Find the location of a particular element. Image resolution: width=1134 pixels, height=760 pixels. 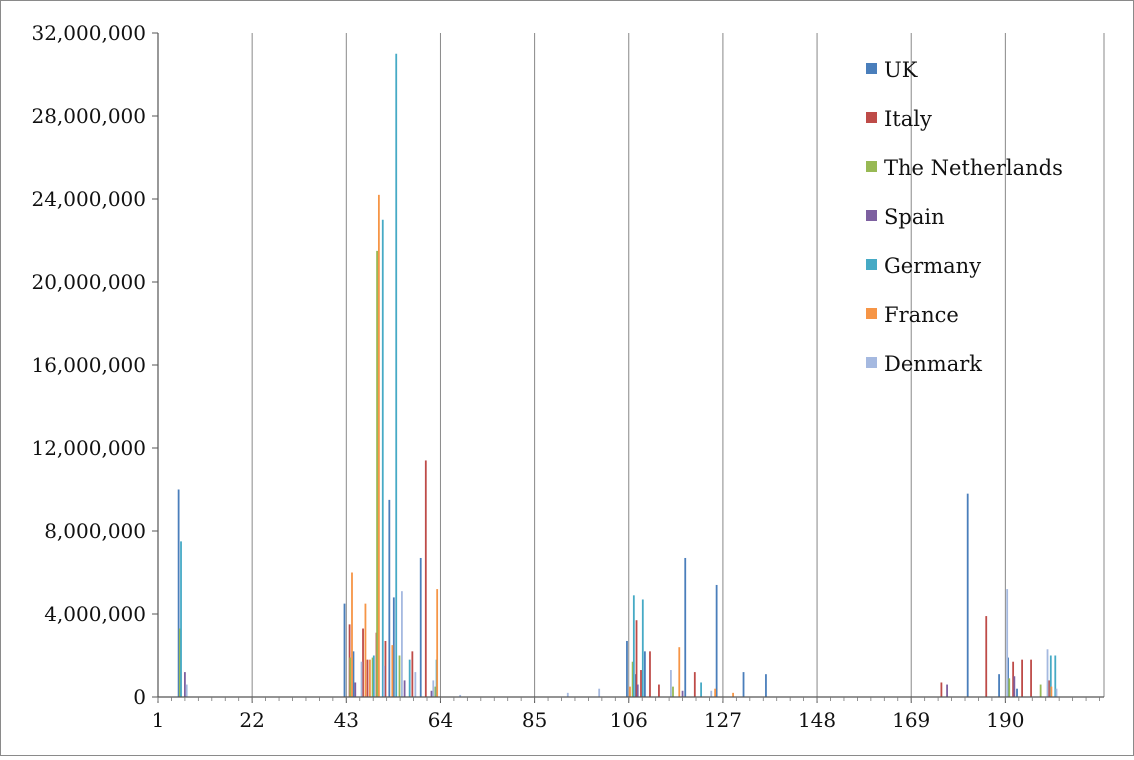

x-tick-label: 169 is located at coordinates (911, 720).